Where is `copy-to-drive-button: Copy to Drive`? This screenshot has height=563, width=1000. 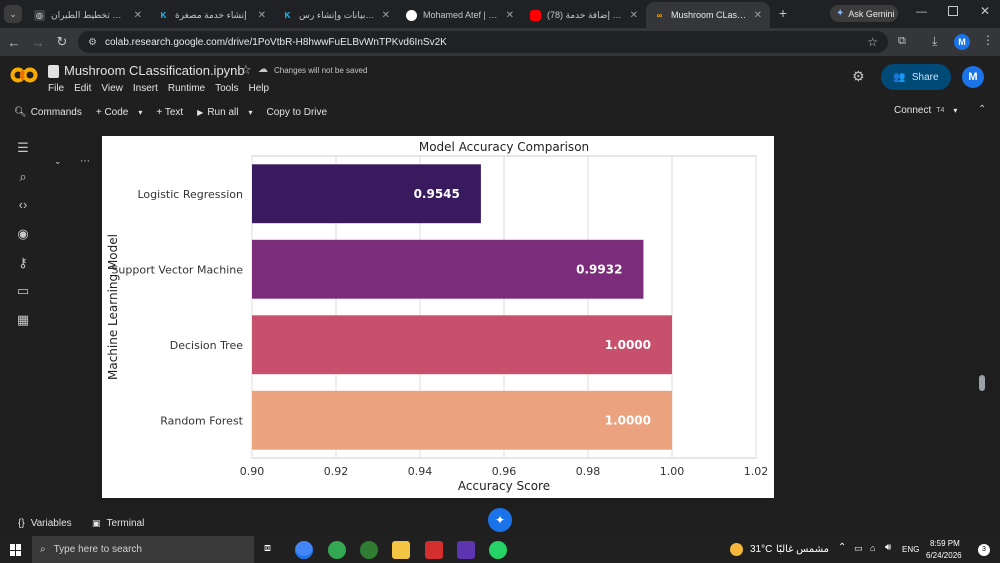 copy-to-drive-button: Copy to Drive is located at coordinates (296, 112).